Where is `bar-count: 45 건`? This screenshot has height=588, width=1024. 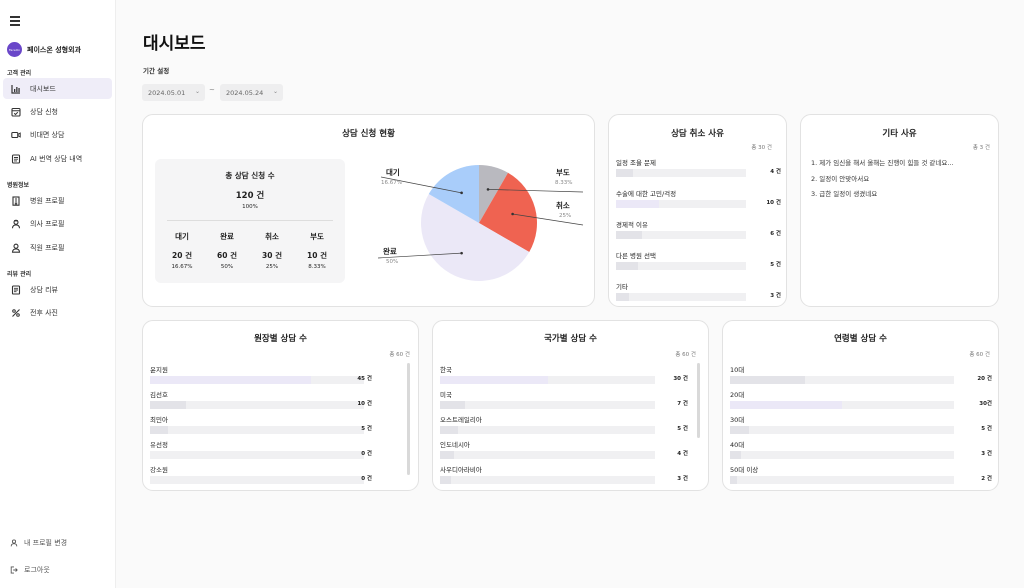
bar-count: 45 건 is located at coordinates (364, 379).